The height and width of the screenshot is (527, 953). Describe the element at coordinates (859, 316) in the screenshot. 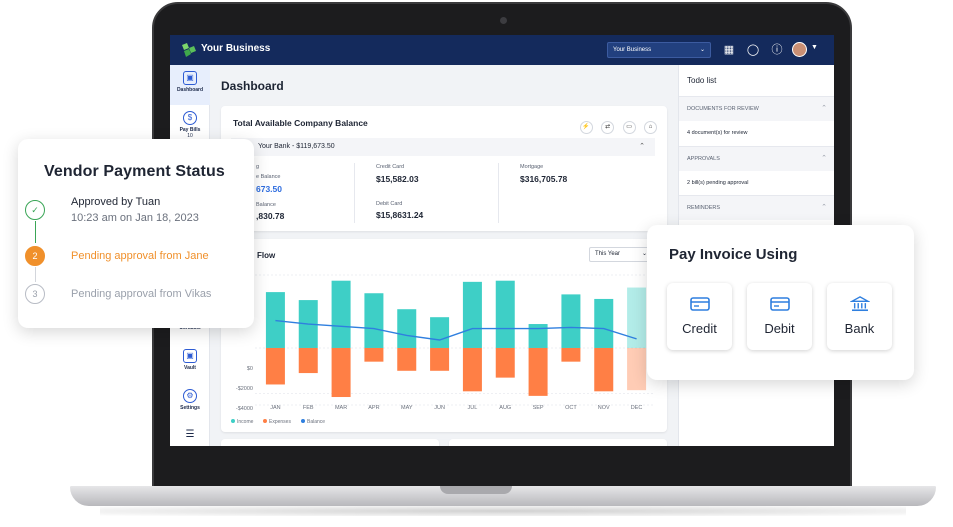

I see `pay-bank-button: Bank` at that location.